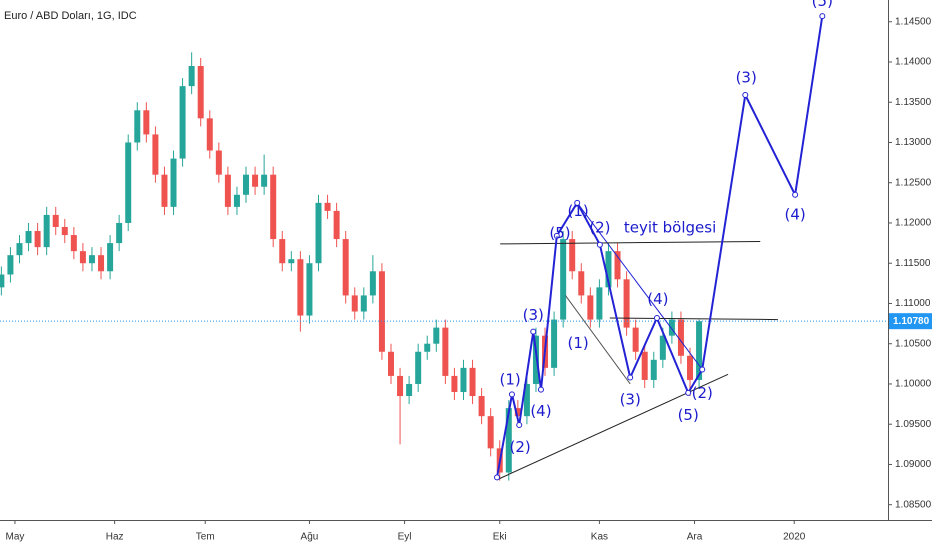 The width and height of the screenshot is (932, 550). I want to click on x-tick-label: Haz, so click(115, 537).